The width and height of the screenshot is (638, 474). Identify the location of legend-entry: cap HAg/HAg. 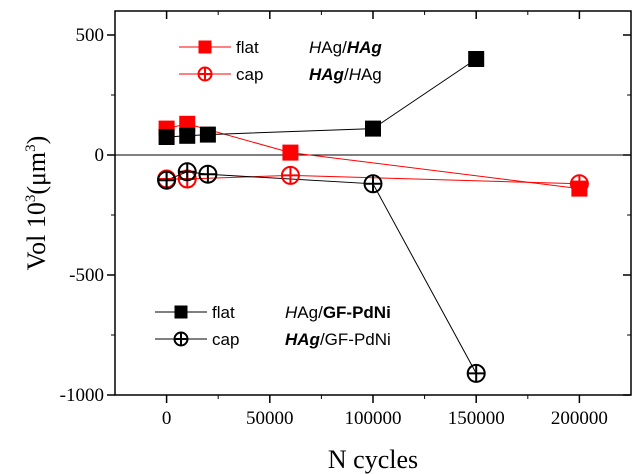
(280, 74).